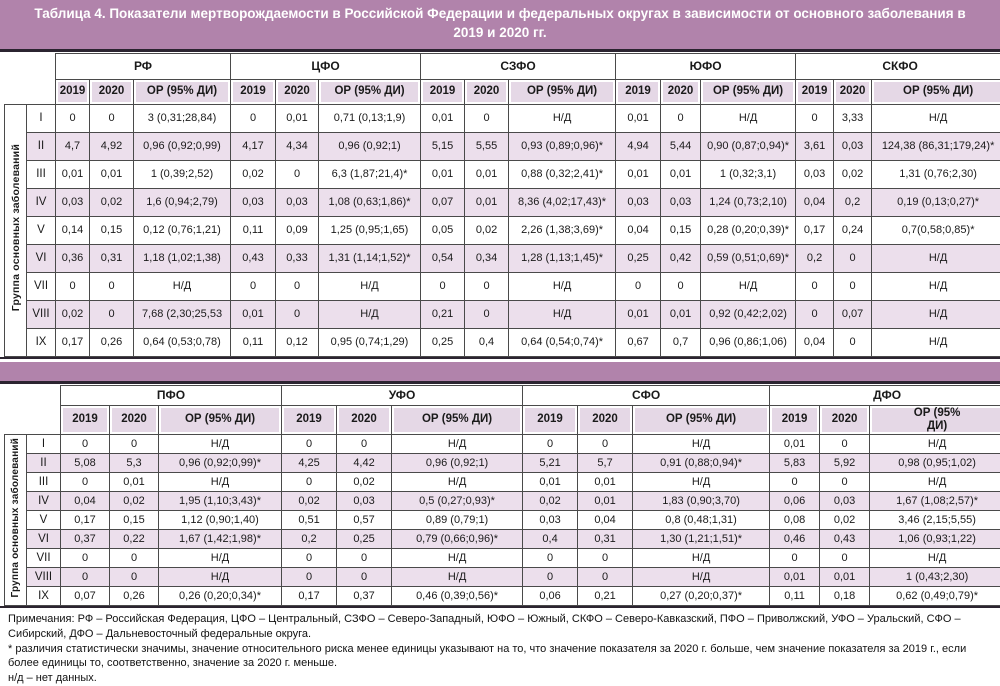 Image resolution: width=1000 pixels, height=686 pixels. I want to click on row-group-label: IX, so click(44, 596).